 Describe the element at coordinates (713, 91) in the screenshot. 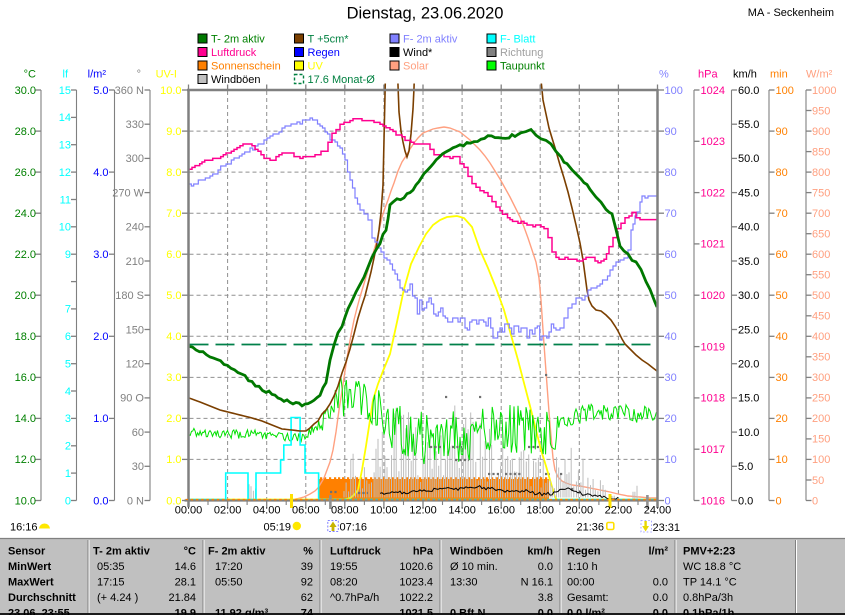

I see `svg-text: 1024` at that location.